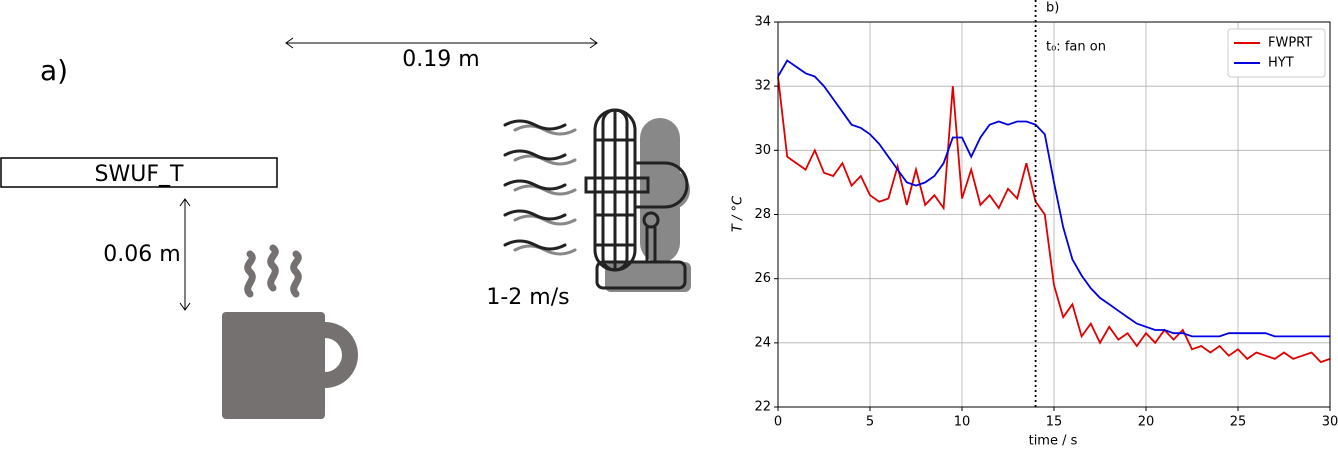 The image size is (1338, 450). Describe the element at coordinates (440, 59) in the screenshot. I see `distance-label: 0.19 m` at that location.